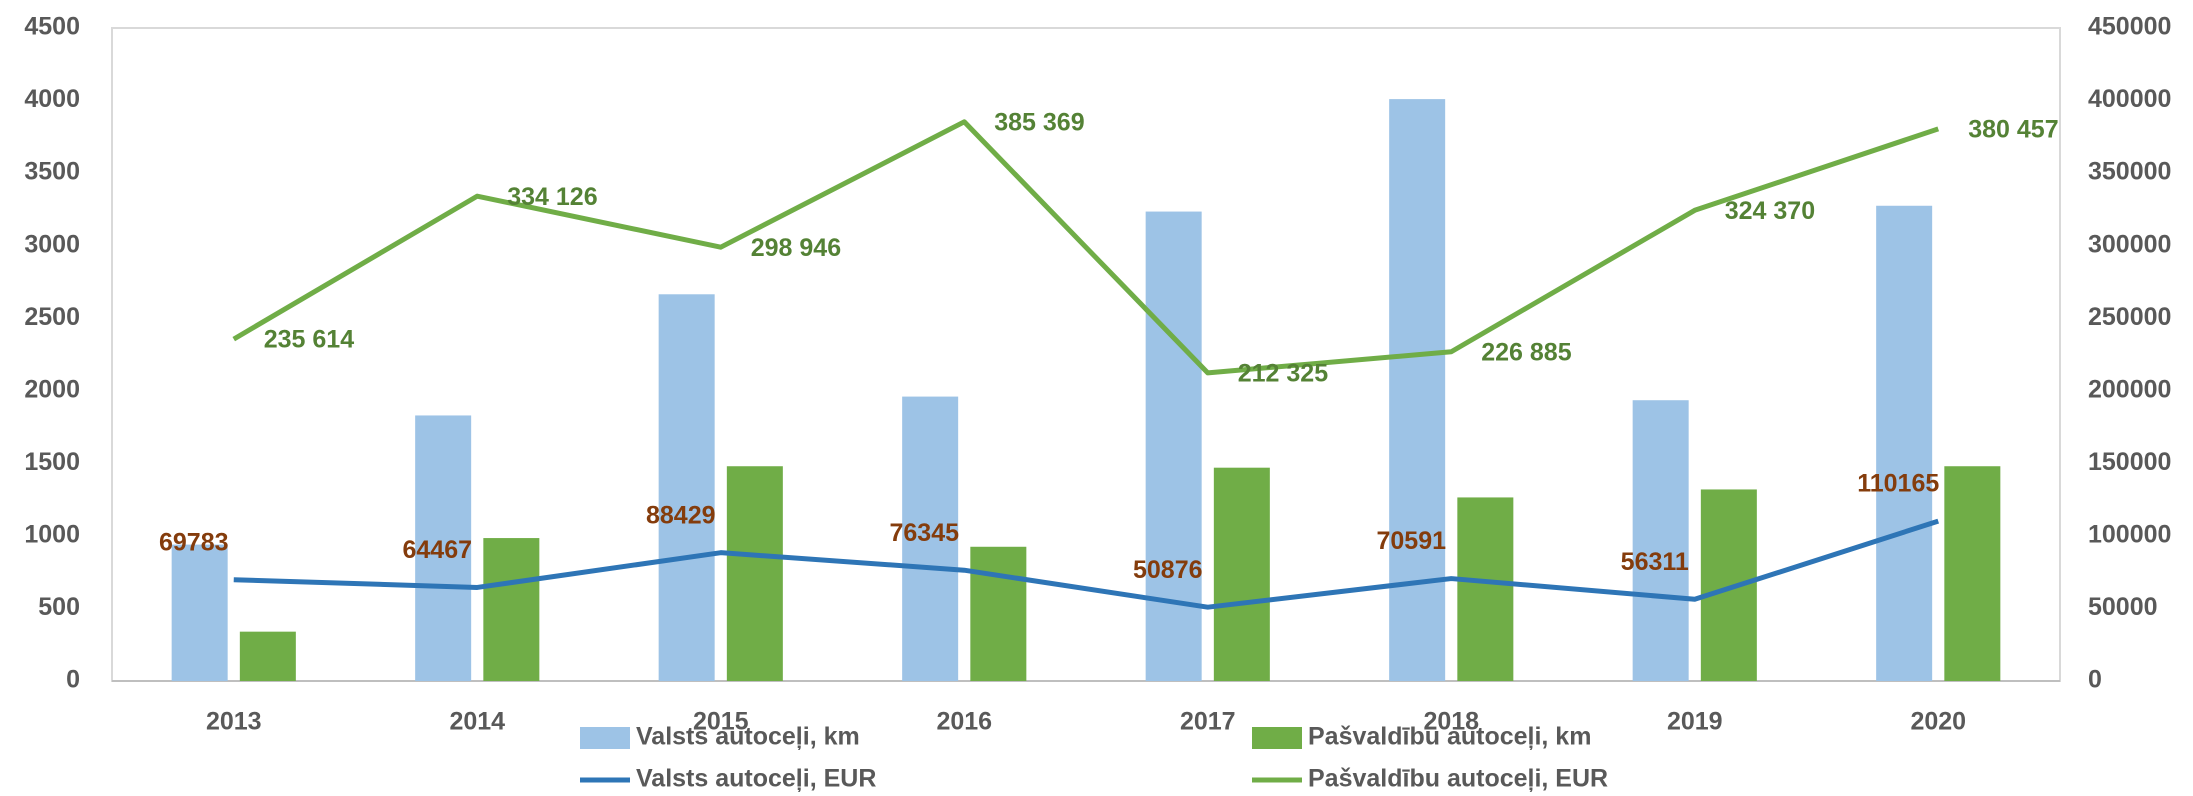 The height and width of the screenshot is (796, 2193). What do you see at coordinates (52, 317) in the screenshot?
I see `y-tick-label: 2500` at bounding box center [52, 317].